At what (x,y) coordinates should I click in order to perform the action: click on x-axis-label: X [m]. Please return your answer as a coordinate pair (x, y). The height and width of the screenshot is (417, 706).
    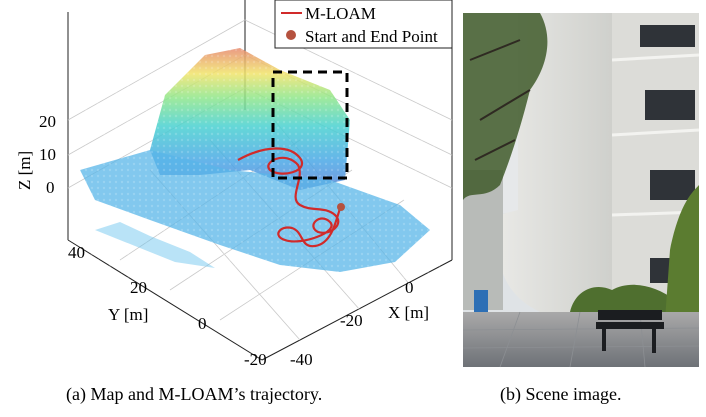
    Looking at the image, I should click on (408, 312).